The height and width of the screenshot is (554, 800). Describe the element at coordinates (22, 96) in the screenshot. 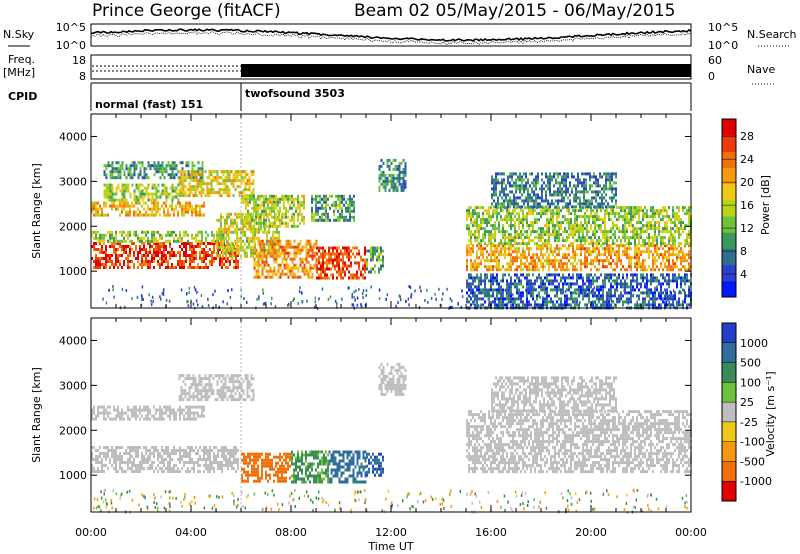

I see `cpid-label: CPID` at that location.